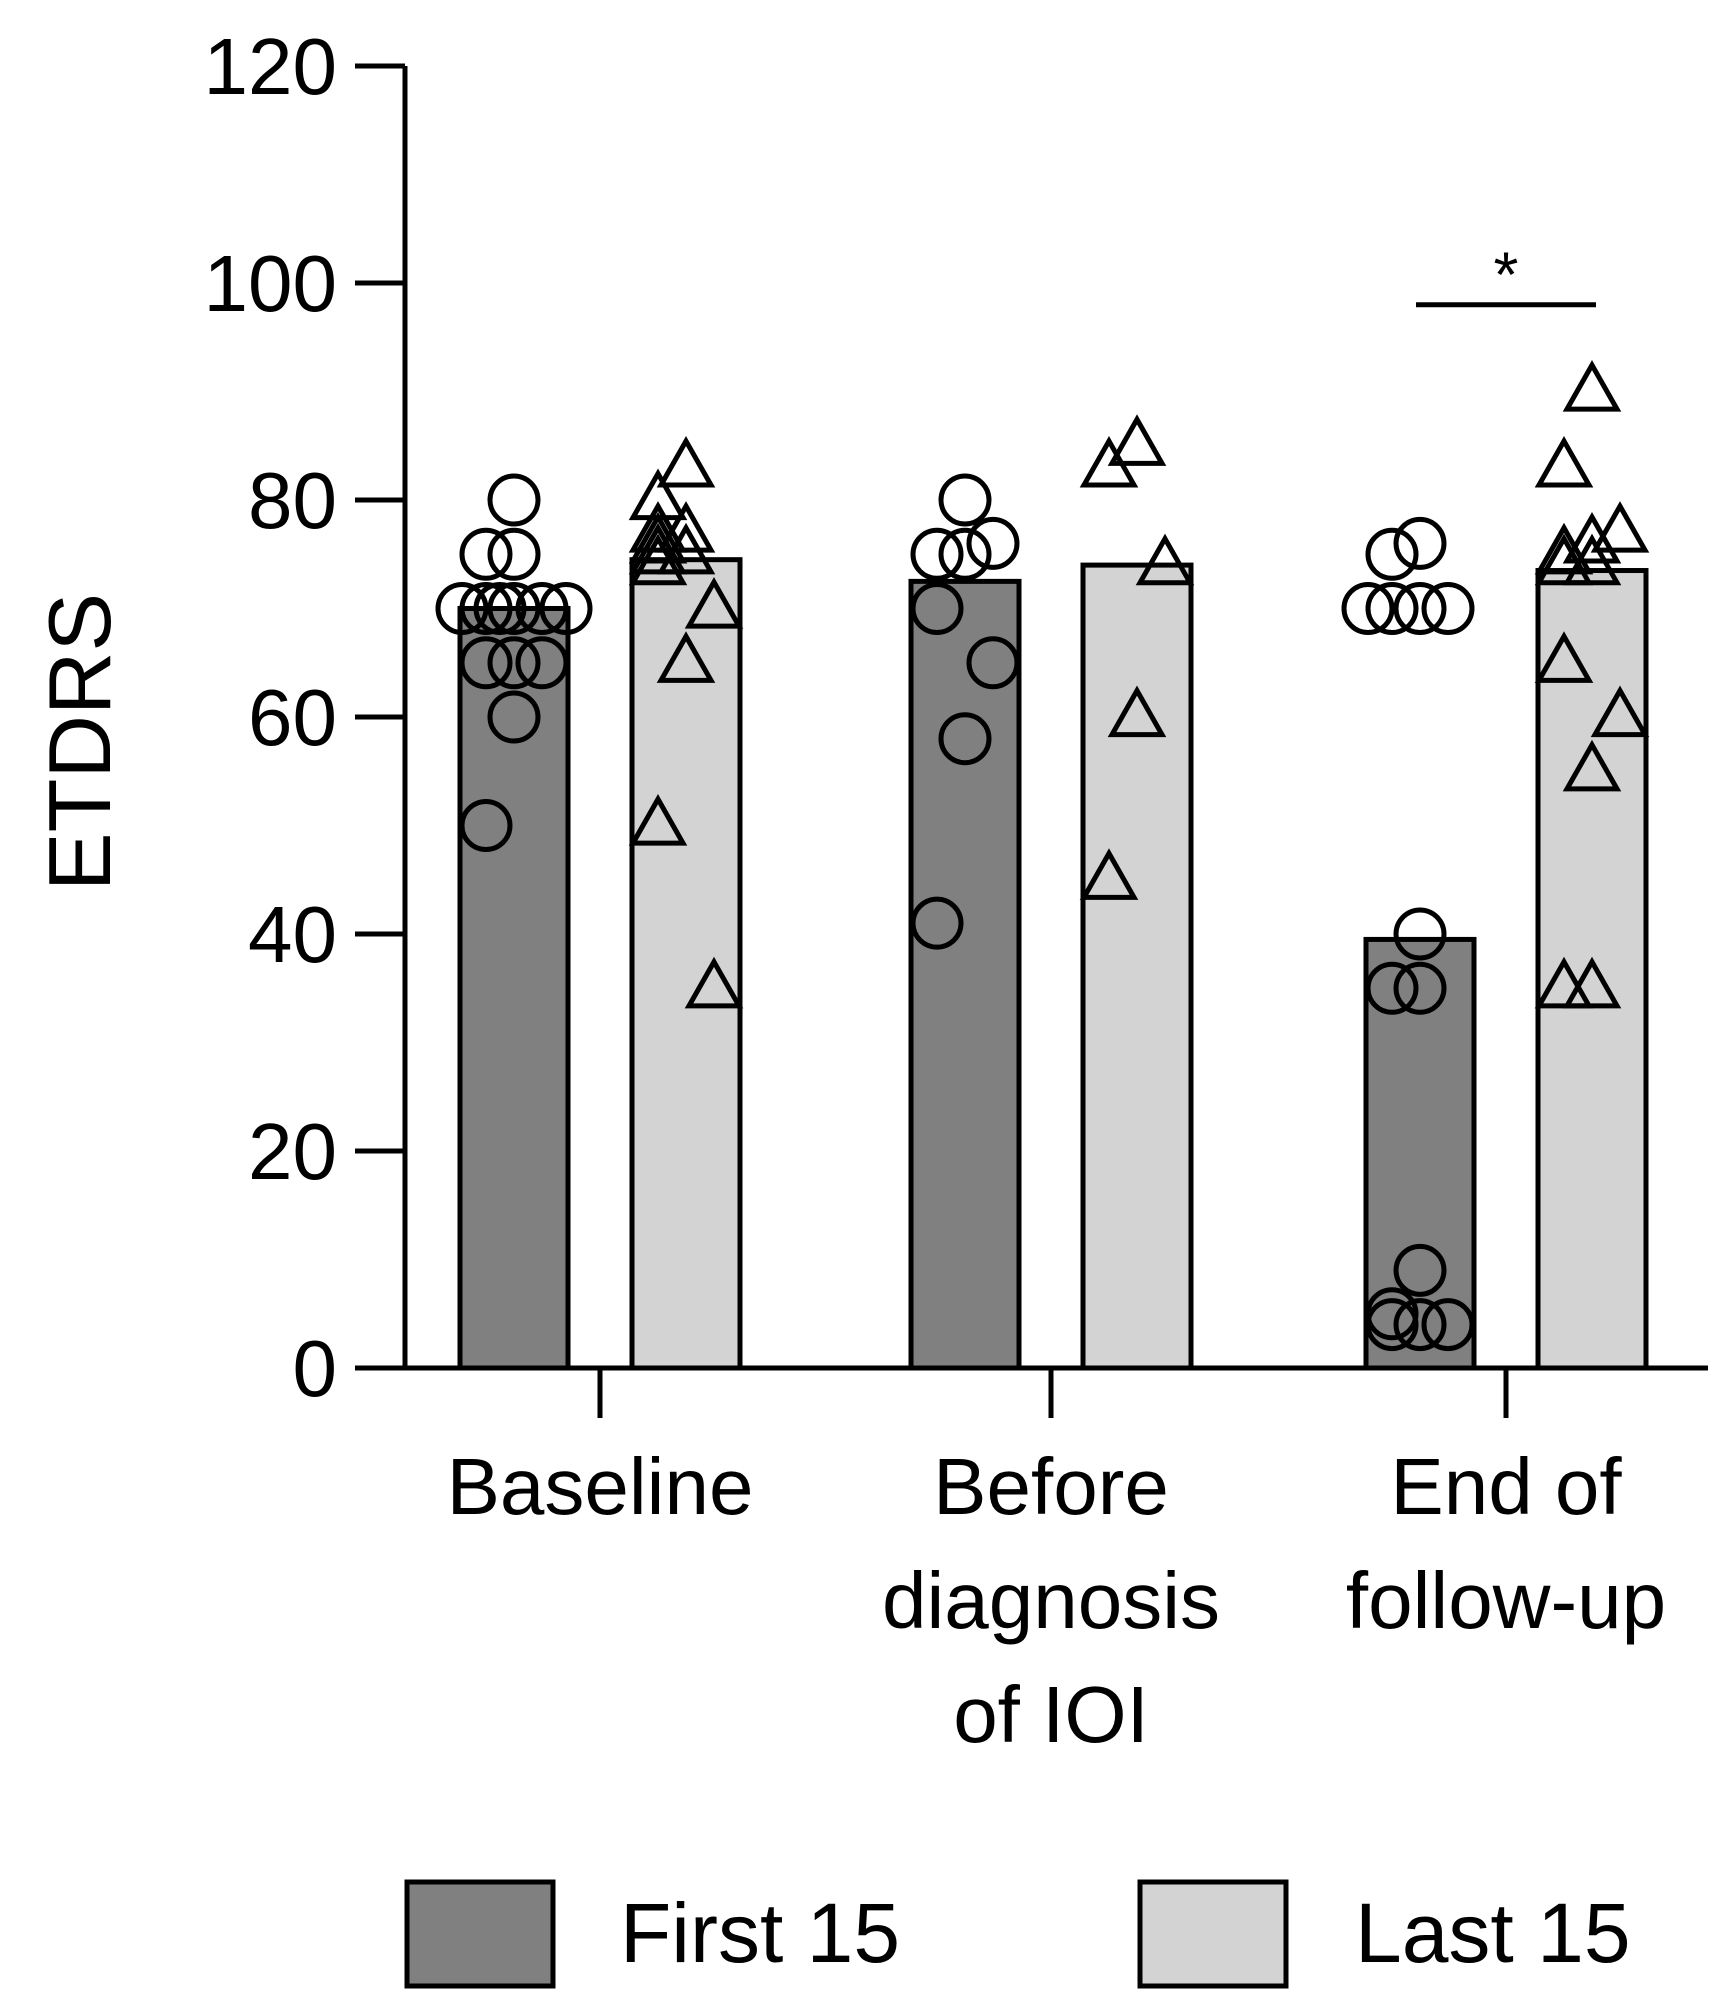 This screenshot has height=2007, width=1731. What do you see at coordinates (270, 283) in the screenshot?
I see `y-tick-label: 100` at bounding box center [270, 283].